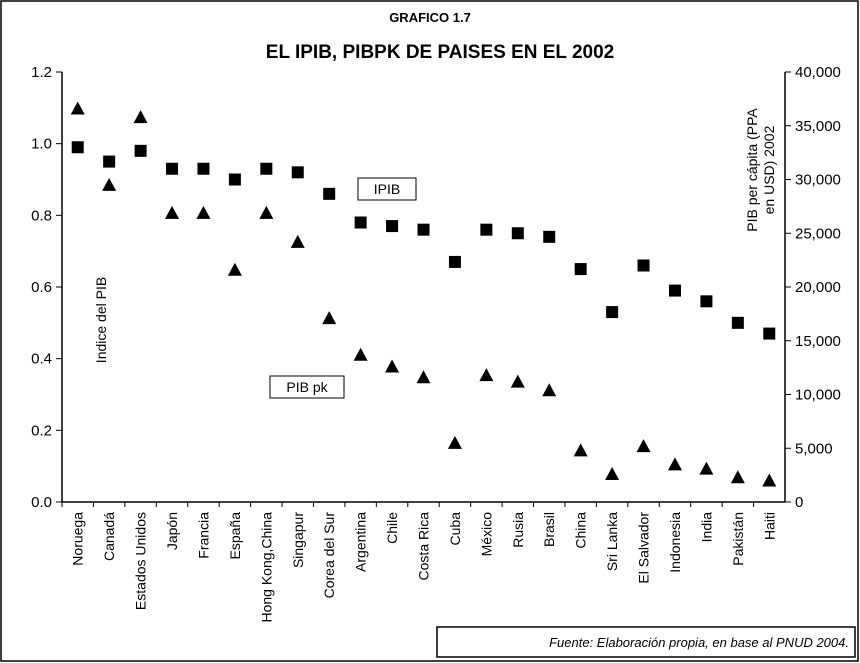 This screenshot has height=663, width=860. Describe the element at coordinates (752, 170) in the screenshot. I see `y2-axis-label: PIB per cápita (PPA` at that location.